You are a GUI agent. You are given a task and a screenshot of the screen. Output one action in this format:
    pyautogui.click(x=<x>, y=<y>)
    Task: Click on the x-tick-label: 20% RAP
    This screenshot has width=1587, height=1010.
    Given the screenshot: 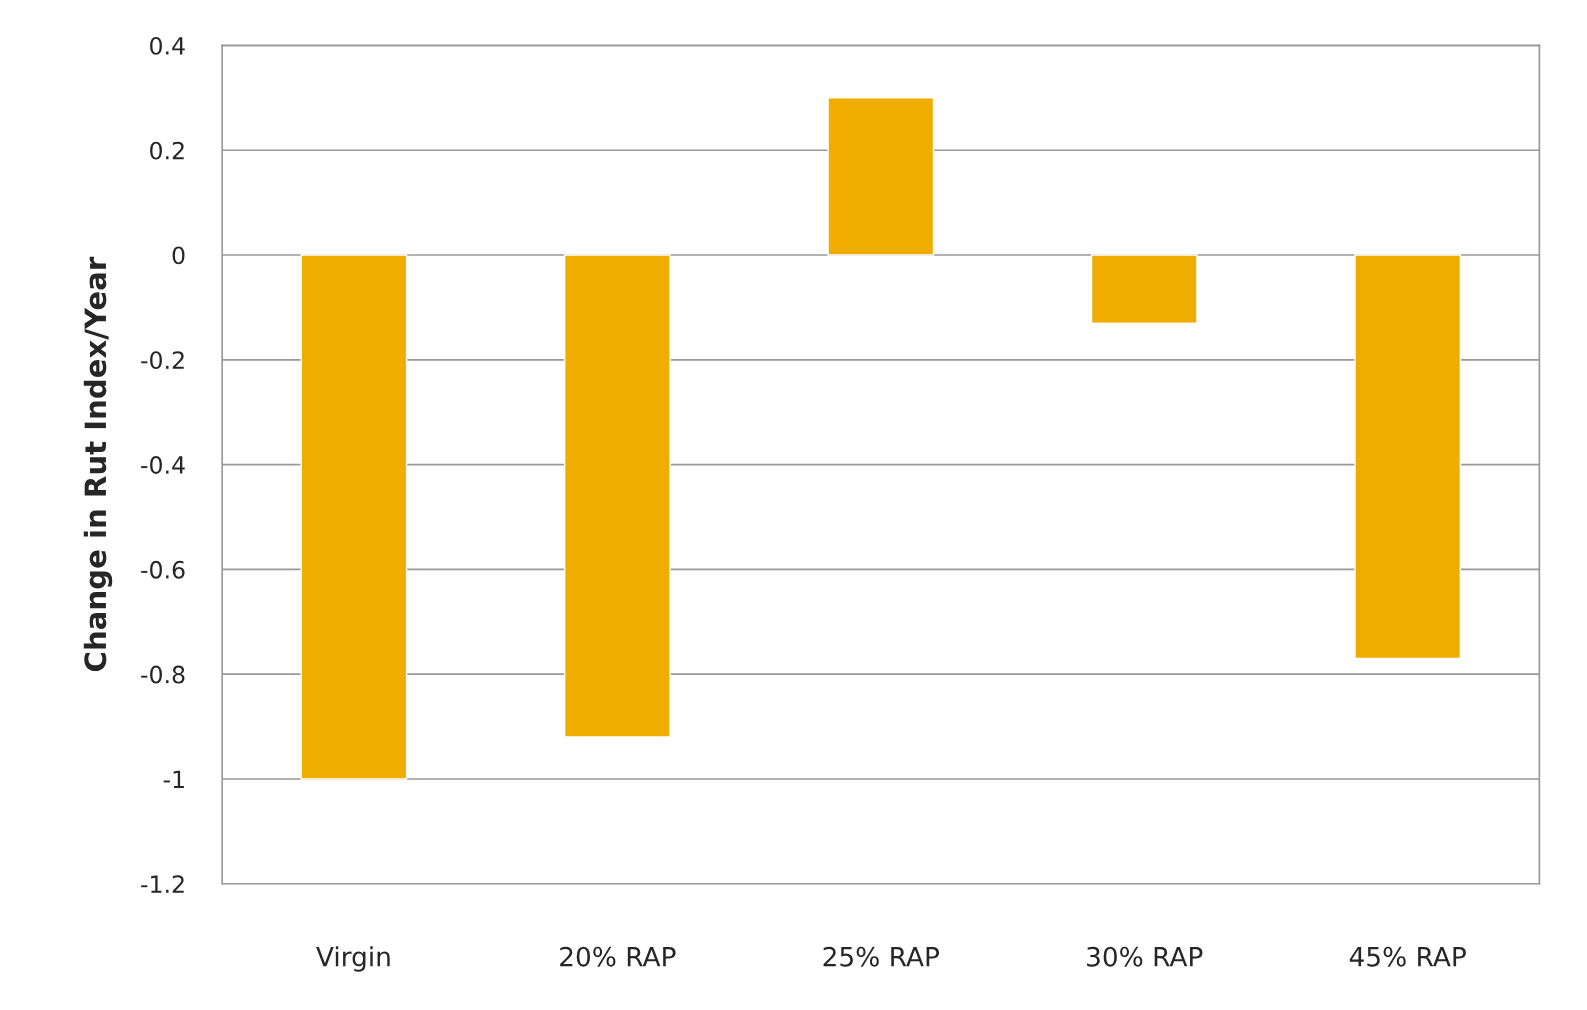 What is the action you would take?
    pyautogui.click(x=618, y=956)
    